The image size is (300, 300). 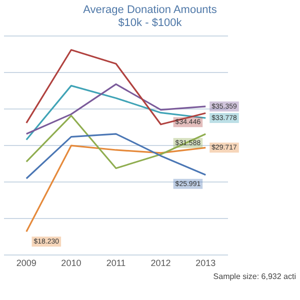 I want to click on x-tick-label: 2009, so click(x=26, y=263).